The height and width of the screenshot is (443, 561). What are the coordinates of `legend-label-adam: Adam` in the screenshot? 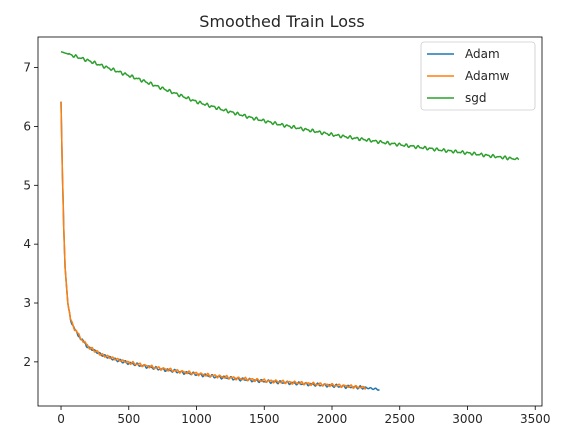 It's located at (482, 54).